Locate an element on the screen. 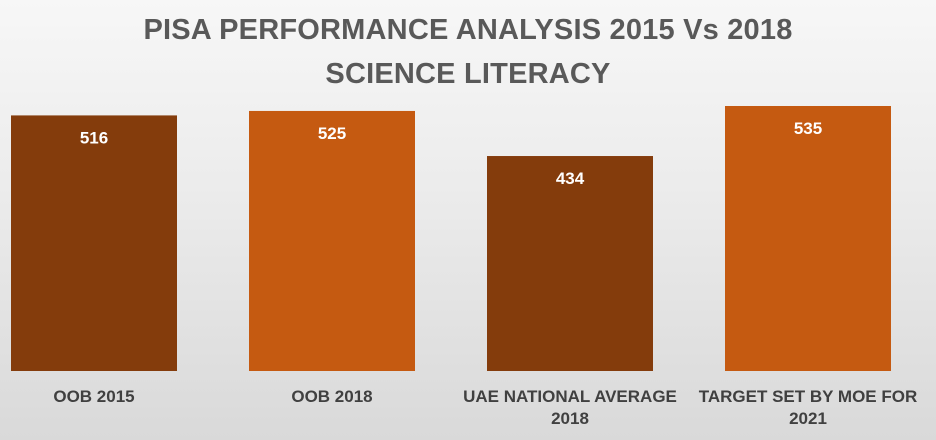 Image resolution: width=936 pixels, height=440 pixels. category-label-4: TARGET SET BY MOE FOR 2021 is located at coordinates (808, 407).